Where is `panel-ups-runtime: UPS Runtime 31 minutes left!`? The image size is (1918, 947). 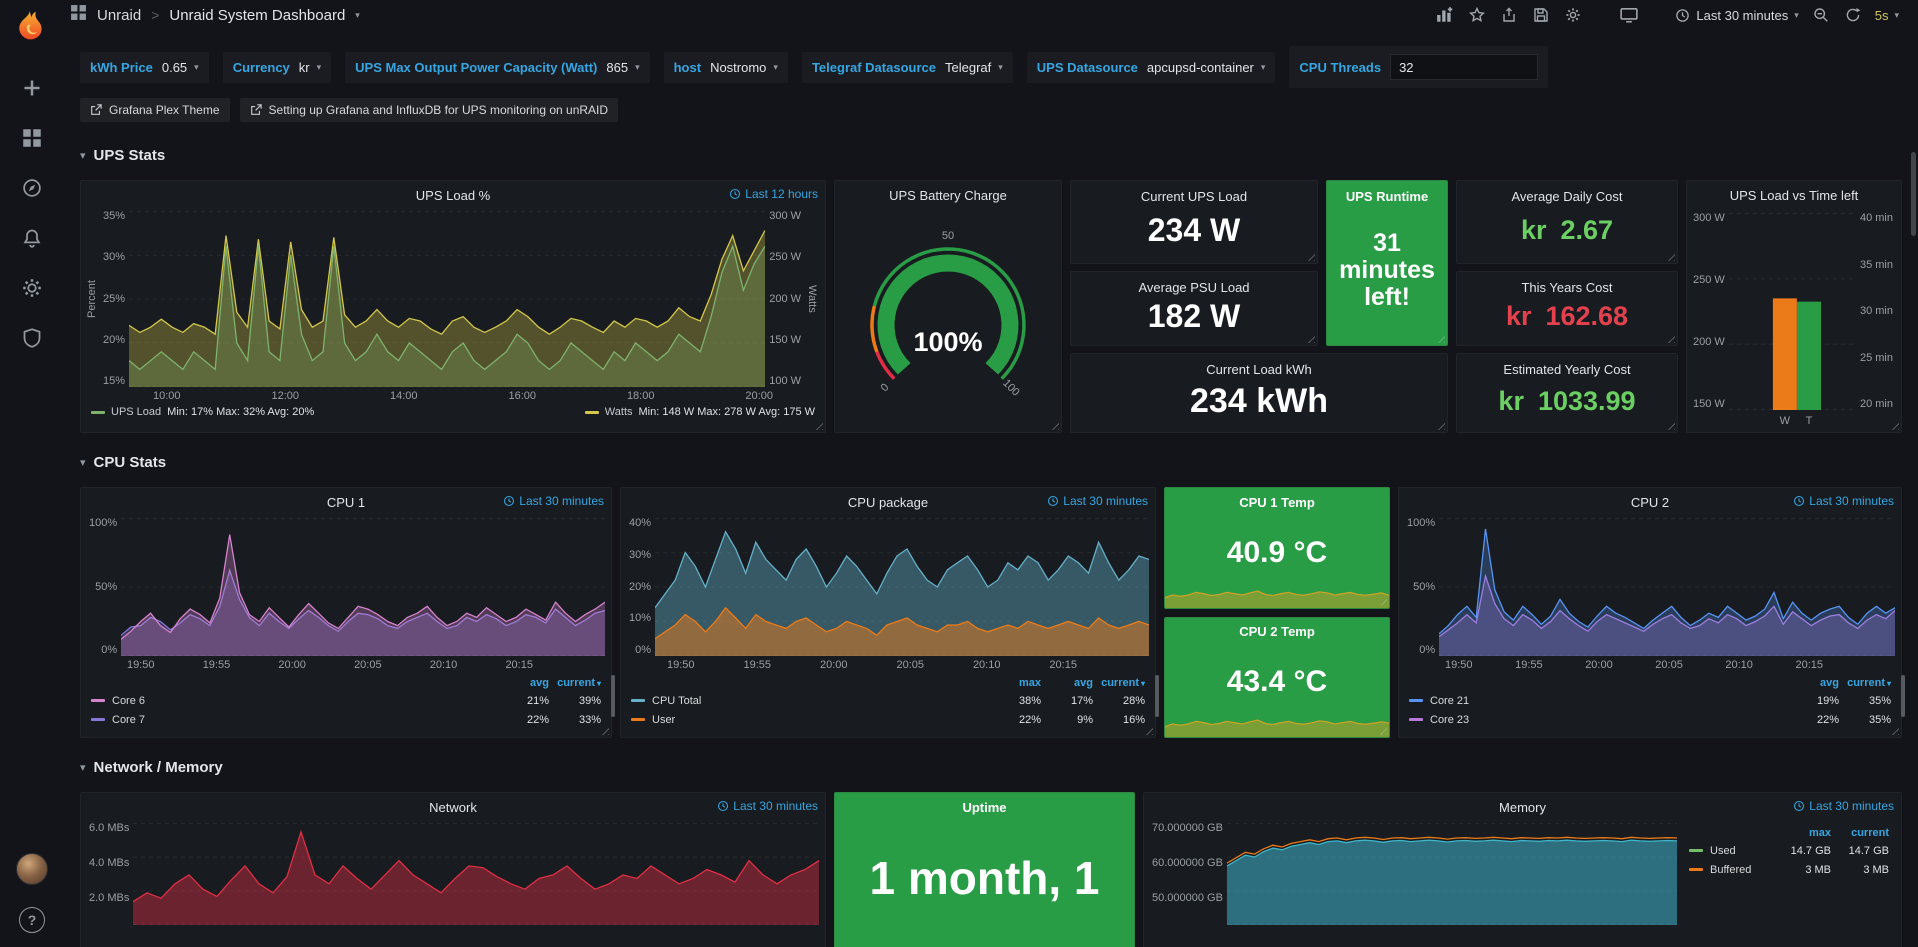
panel-ups-runtime: UPS Runtime 31 minutes left! is located at coordinates (1387, 263).